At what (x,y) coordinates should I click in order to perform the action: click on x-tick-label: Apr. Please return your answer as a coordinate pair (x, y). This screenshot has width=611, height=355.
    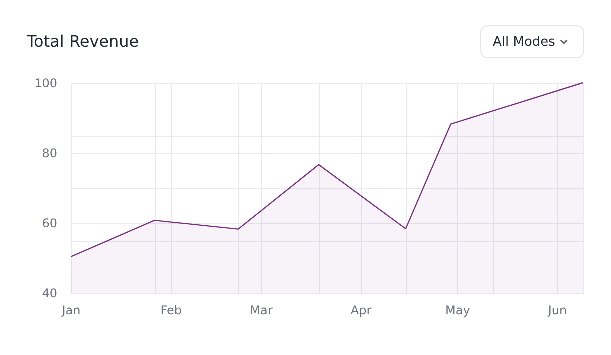
    Looking at the image, I should click on (361, 311).